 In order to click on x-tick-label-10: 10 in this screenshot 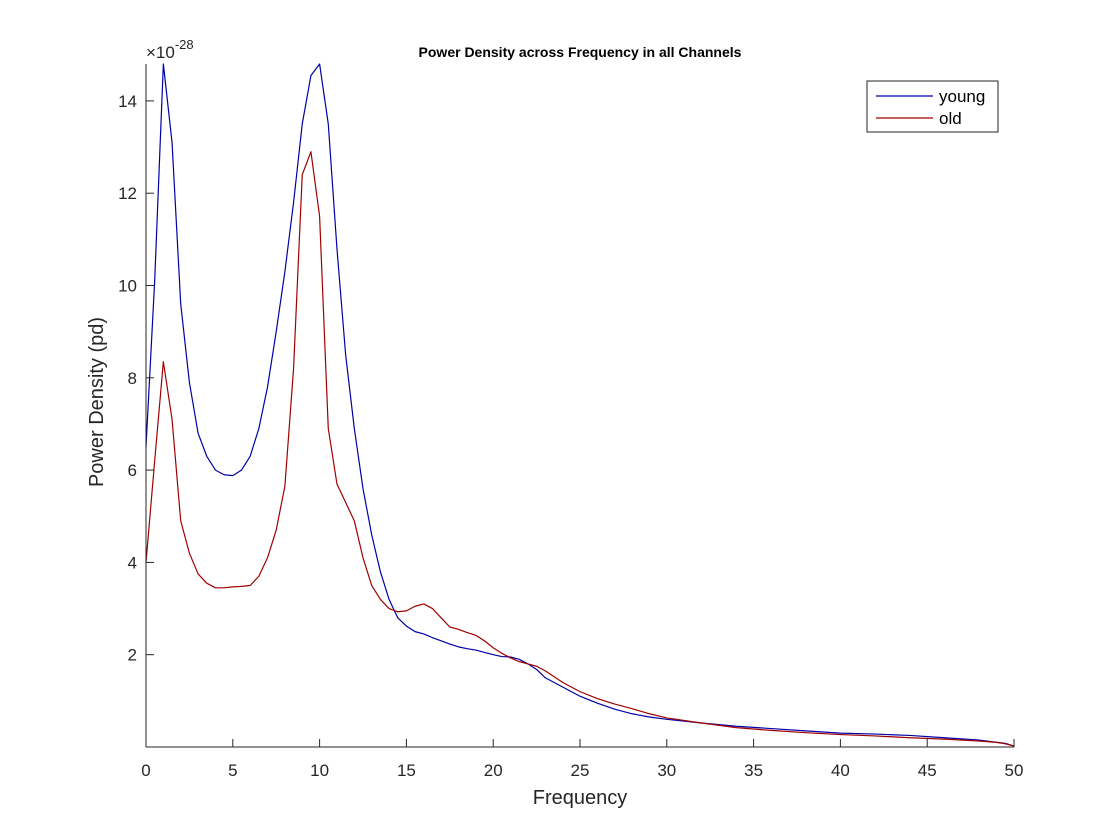, I will do `click(319, 770)`.